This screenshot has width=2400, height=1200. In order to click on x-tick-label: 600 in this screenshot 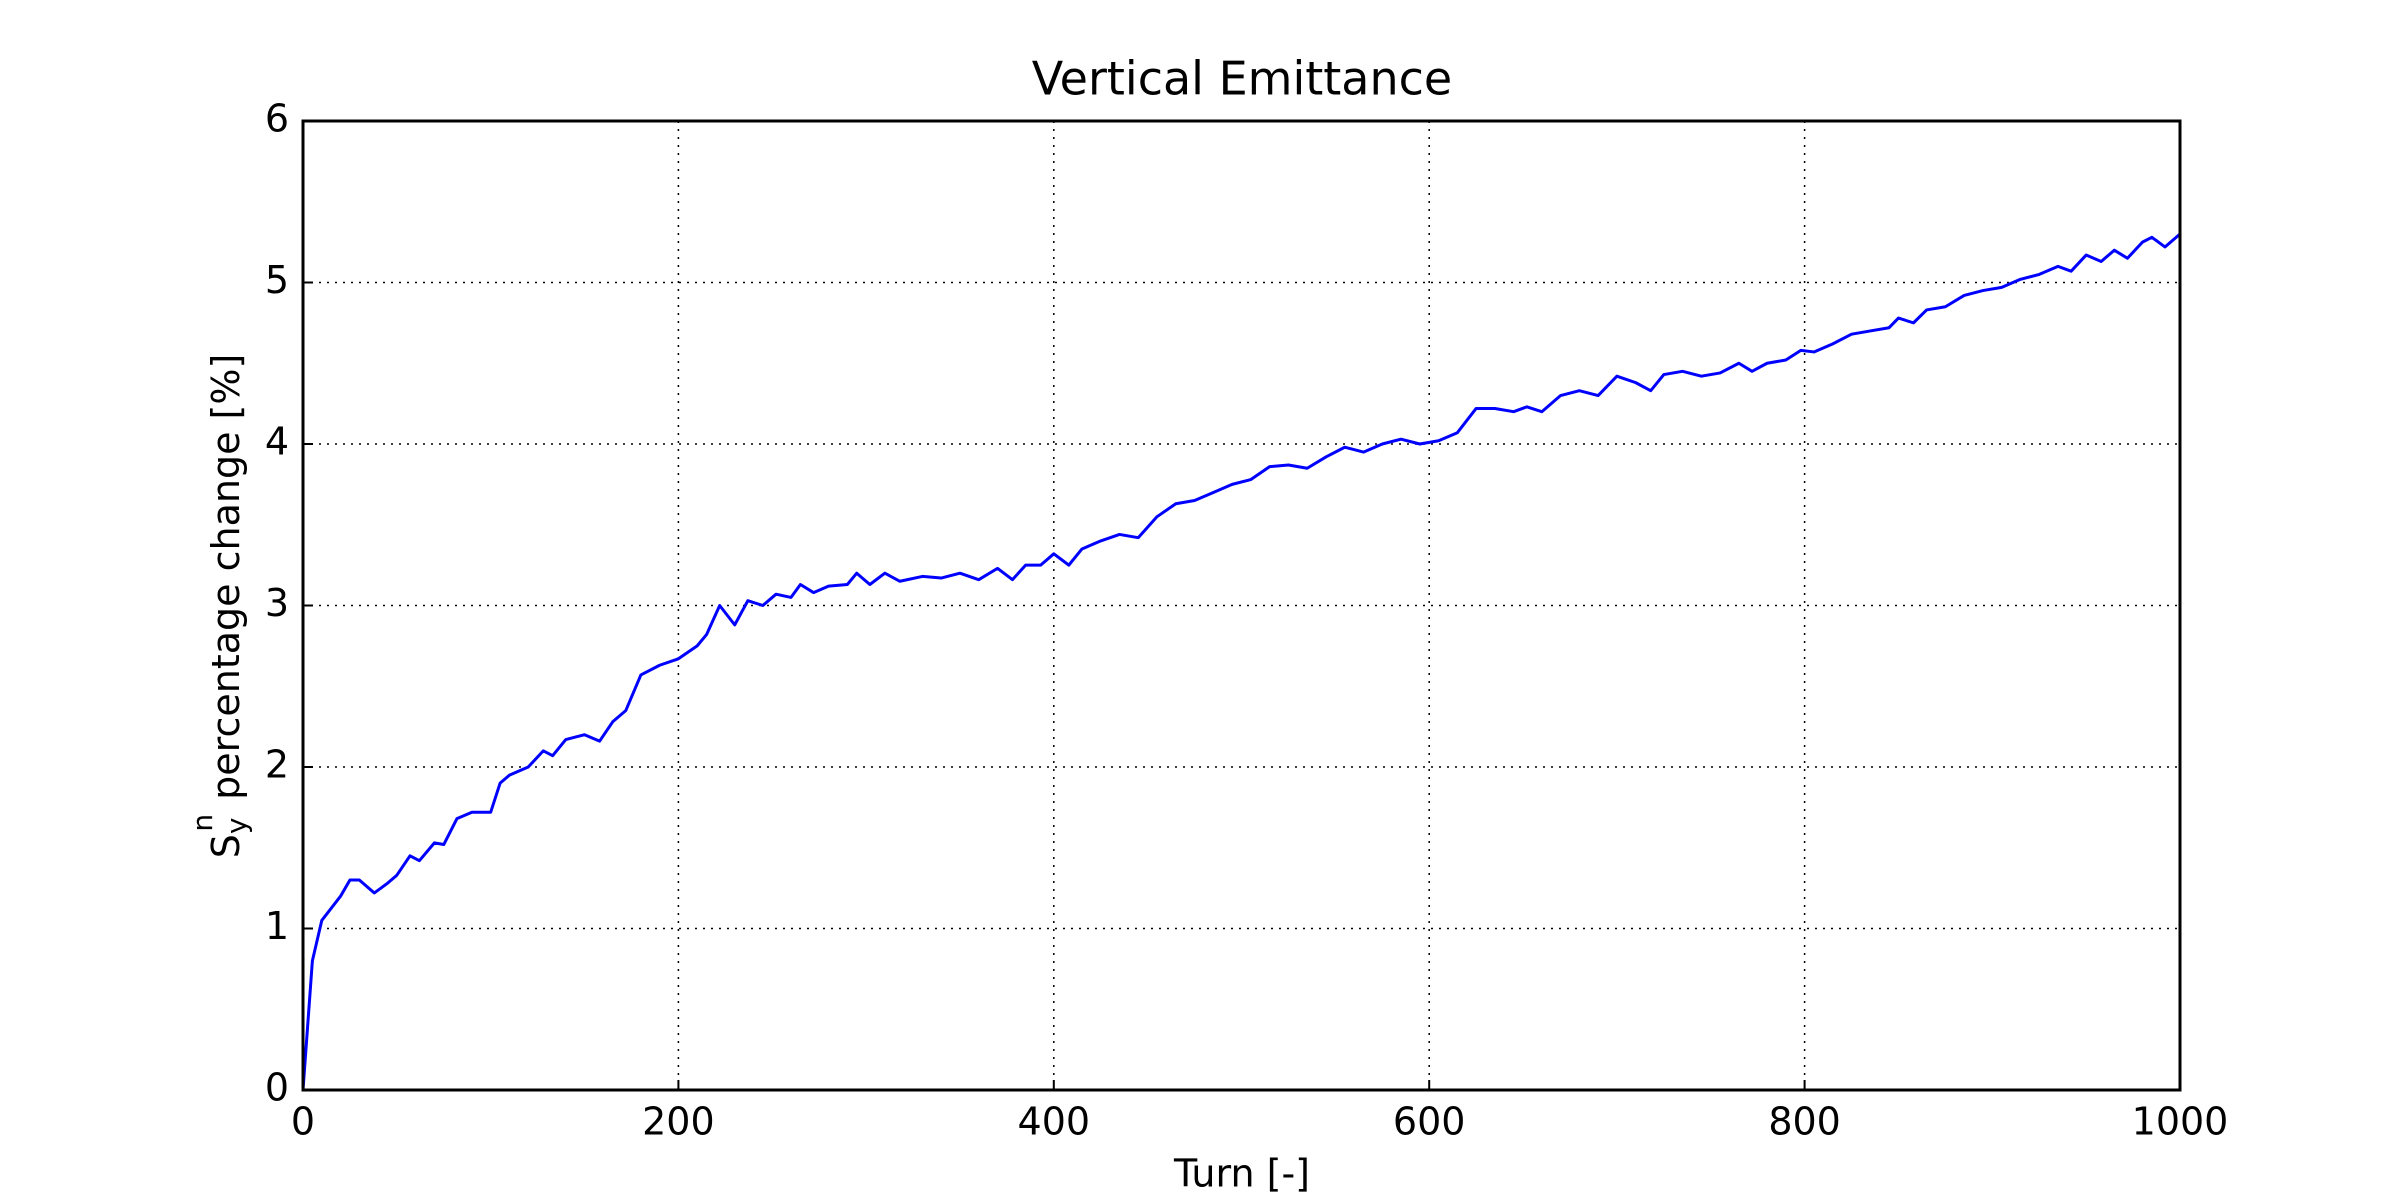, I will do `click(1429, 1122)`.